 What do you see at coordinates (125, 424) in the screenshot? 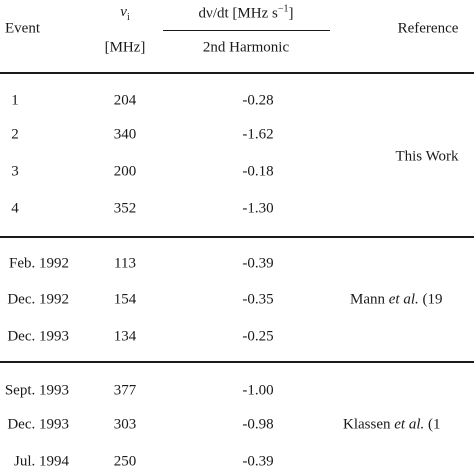
I see `frequency: 303` at bounding box center [125, 424].